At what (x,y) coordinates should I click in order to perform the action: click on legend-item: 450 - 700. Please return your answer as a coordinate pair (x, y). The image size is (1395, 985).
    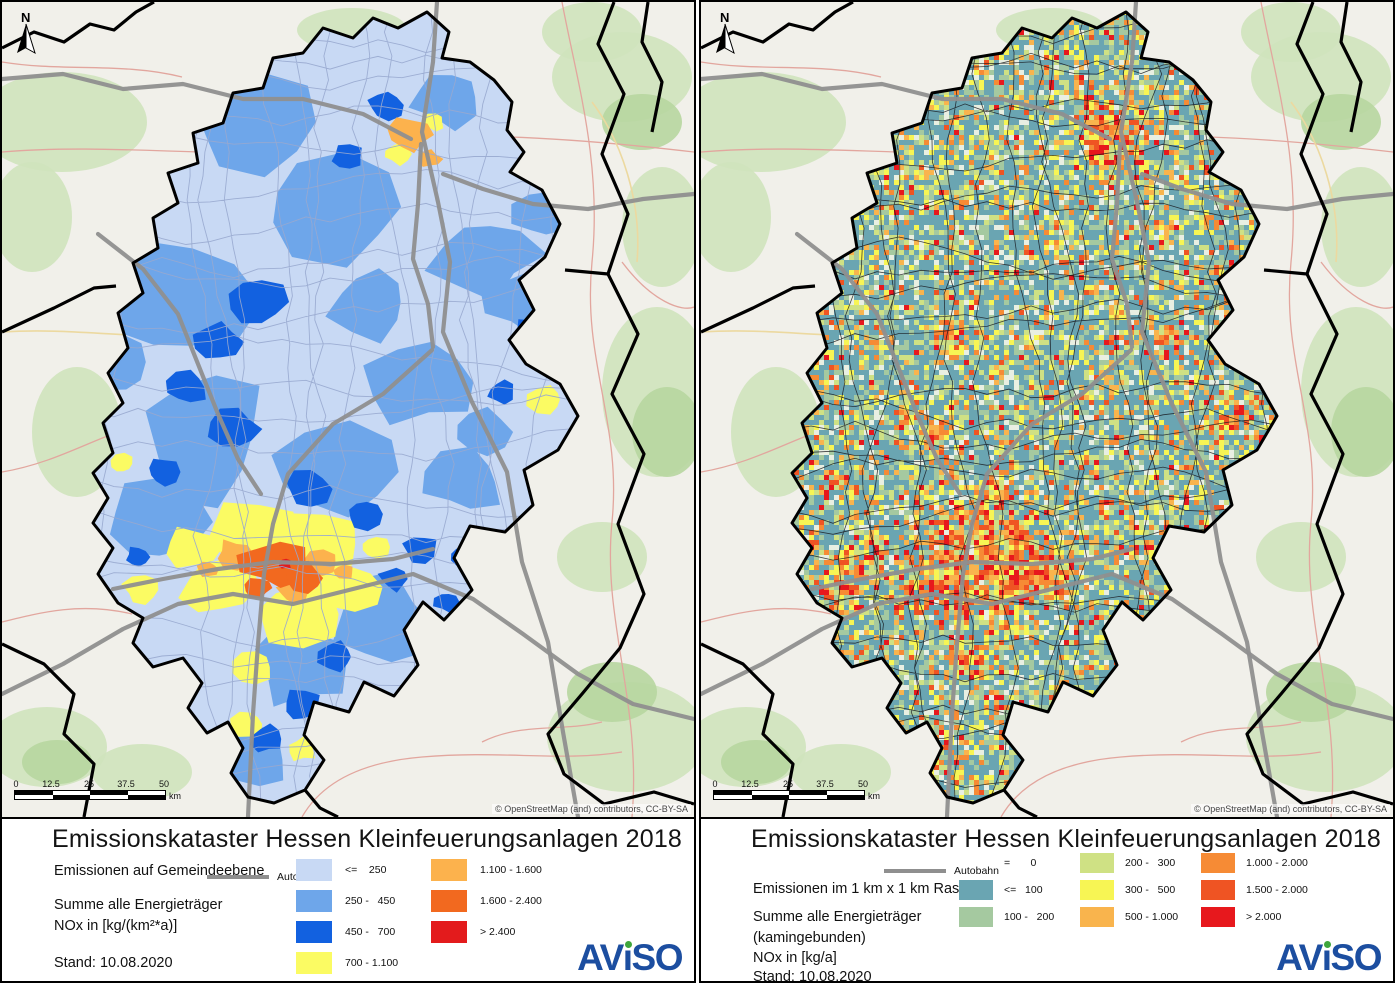
    Looking at the image, I should click on (350, 932).